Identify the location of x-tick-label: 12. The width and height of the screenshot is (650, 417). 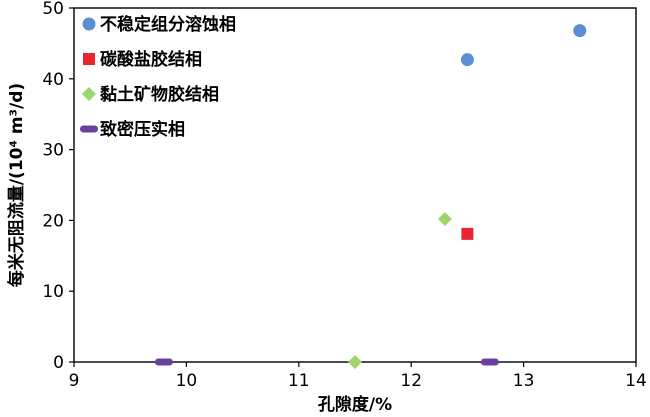
(411, 381).